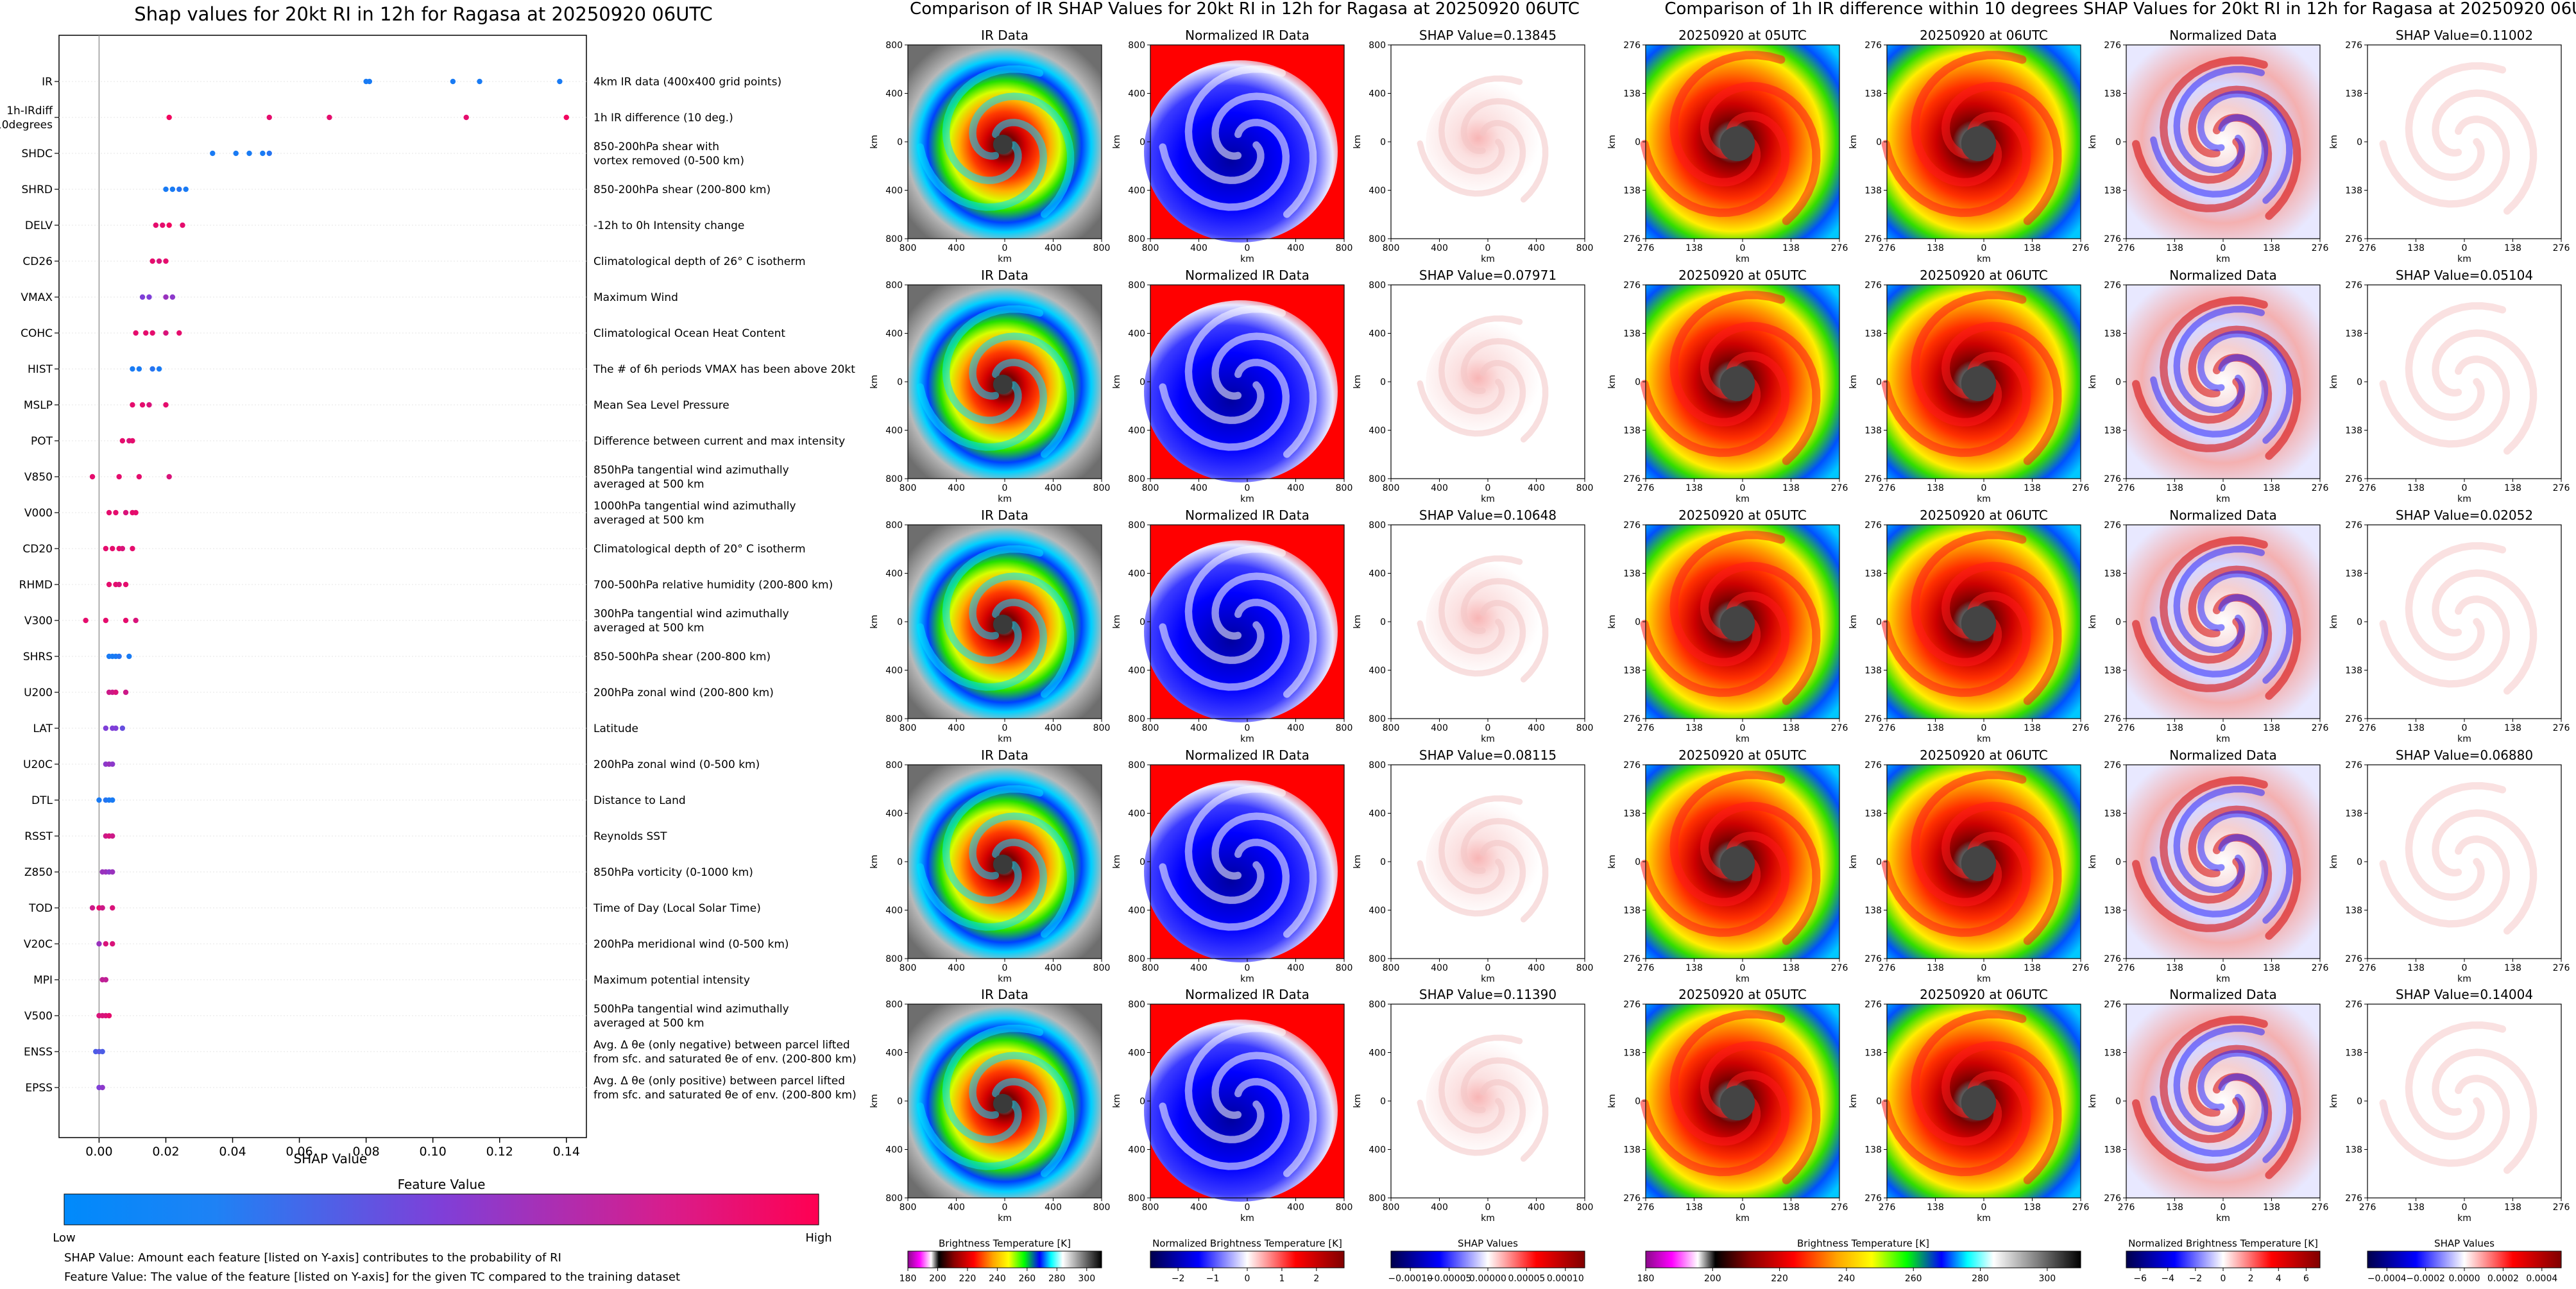  What do you see at coordinates (1488, 515) in the screenshot?
I see `map-panel-title: SHAP Value=0.10648` at bounding box center [1488, 515].